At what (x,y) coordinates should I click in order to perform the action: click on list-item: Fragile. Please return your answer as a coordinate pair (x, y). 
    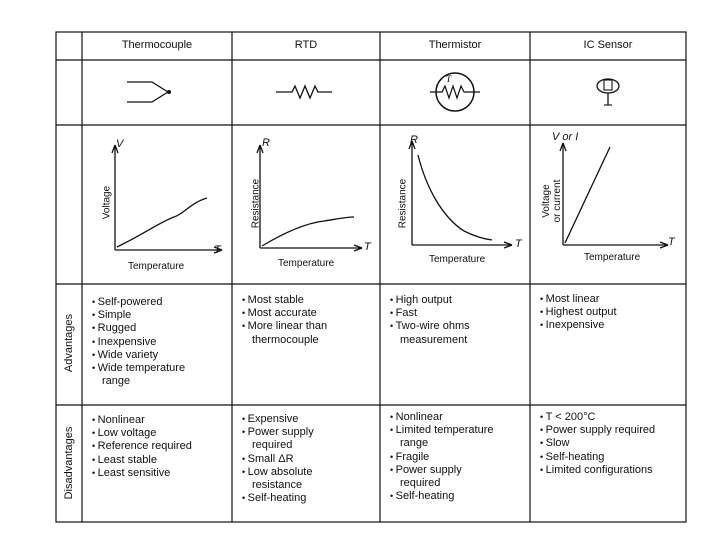
    Looking at the image, I should click on (455, 457).